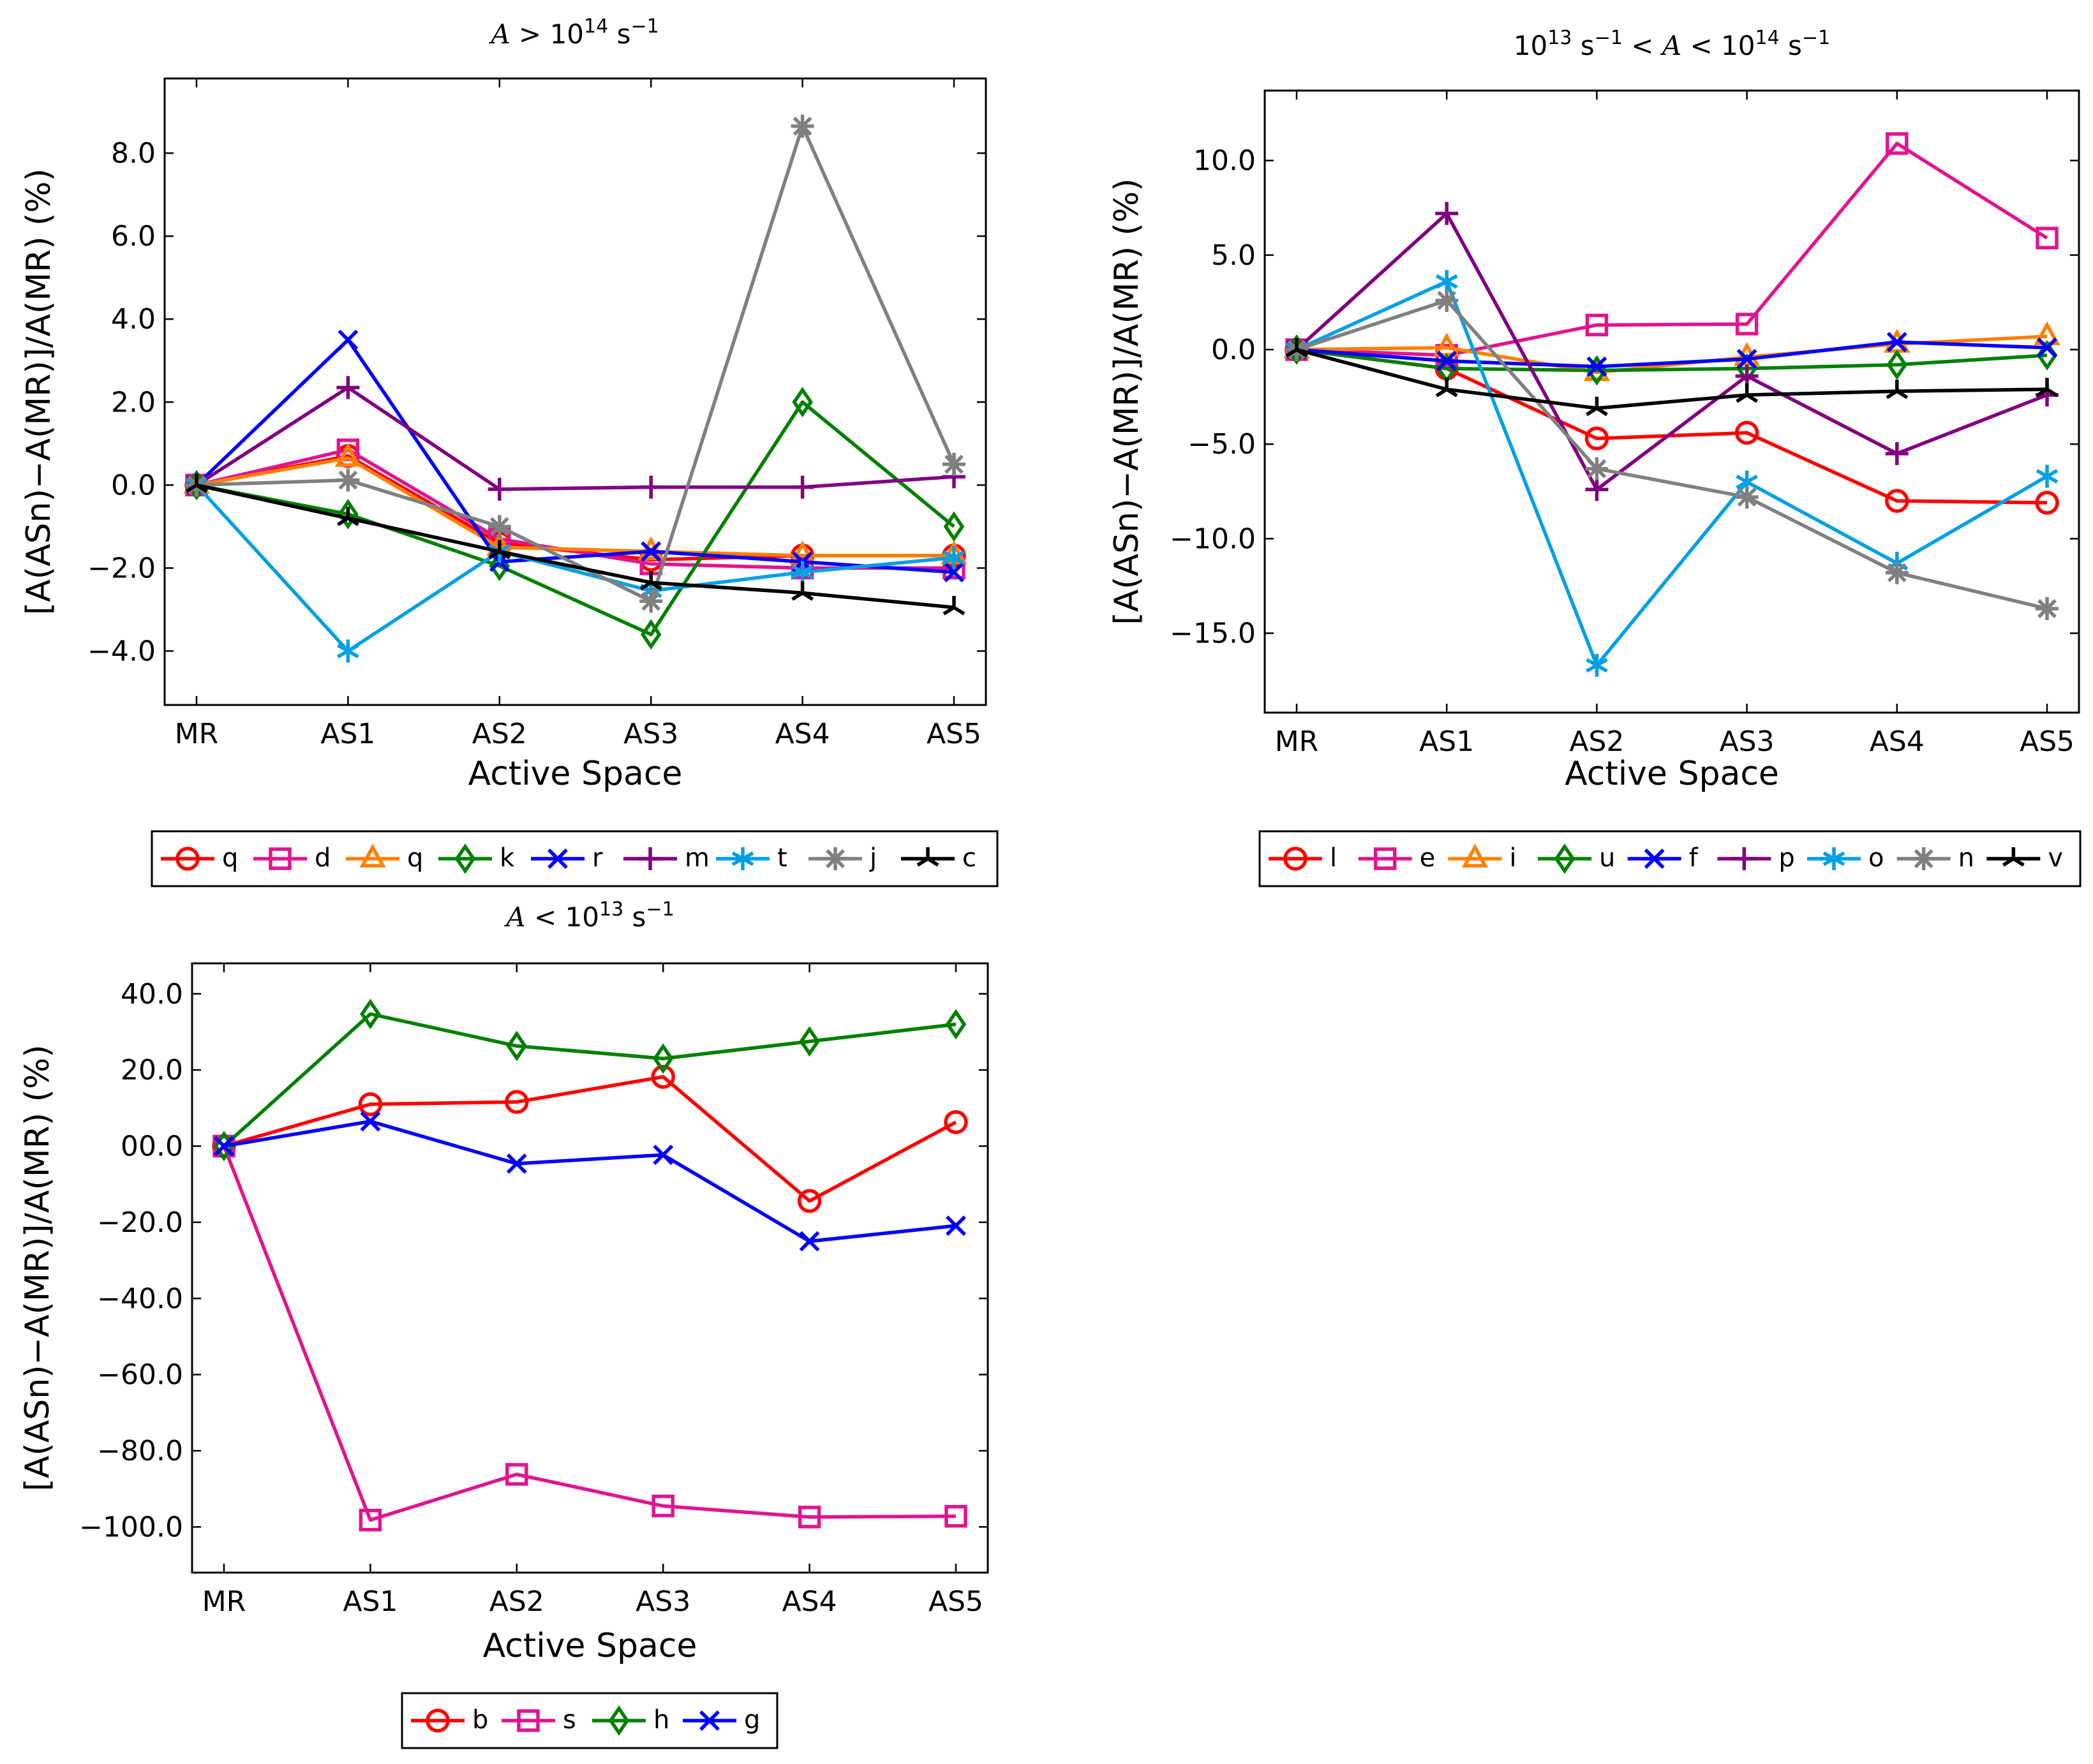 This screenshot has height=1764, width=2093. I want to click on y-tick-label: −2.0, so click(121, 568).